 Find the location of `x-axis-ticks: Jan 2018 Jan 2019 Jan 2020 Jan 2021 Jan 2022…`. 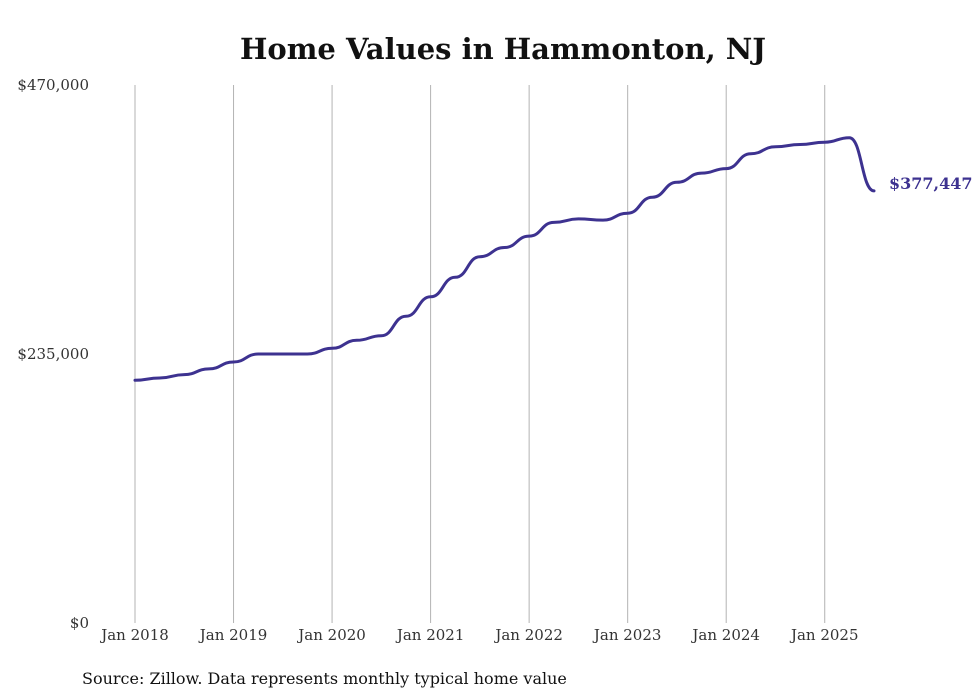

x-axis-ticks: Jan 2018 Jan 2019 Jan 2020 Jan 2021 Jan 2022… is located at coordinates (478, 635).